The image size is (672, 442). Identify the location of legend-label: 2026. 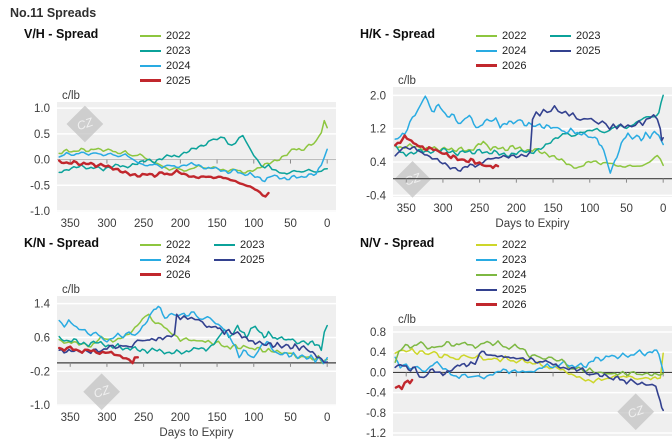
(514, 304).